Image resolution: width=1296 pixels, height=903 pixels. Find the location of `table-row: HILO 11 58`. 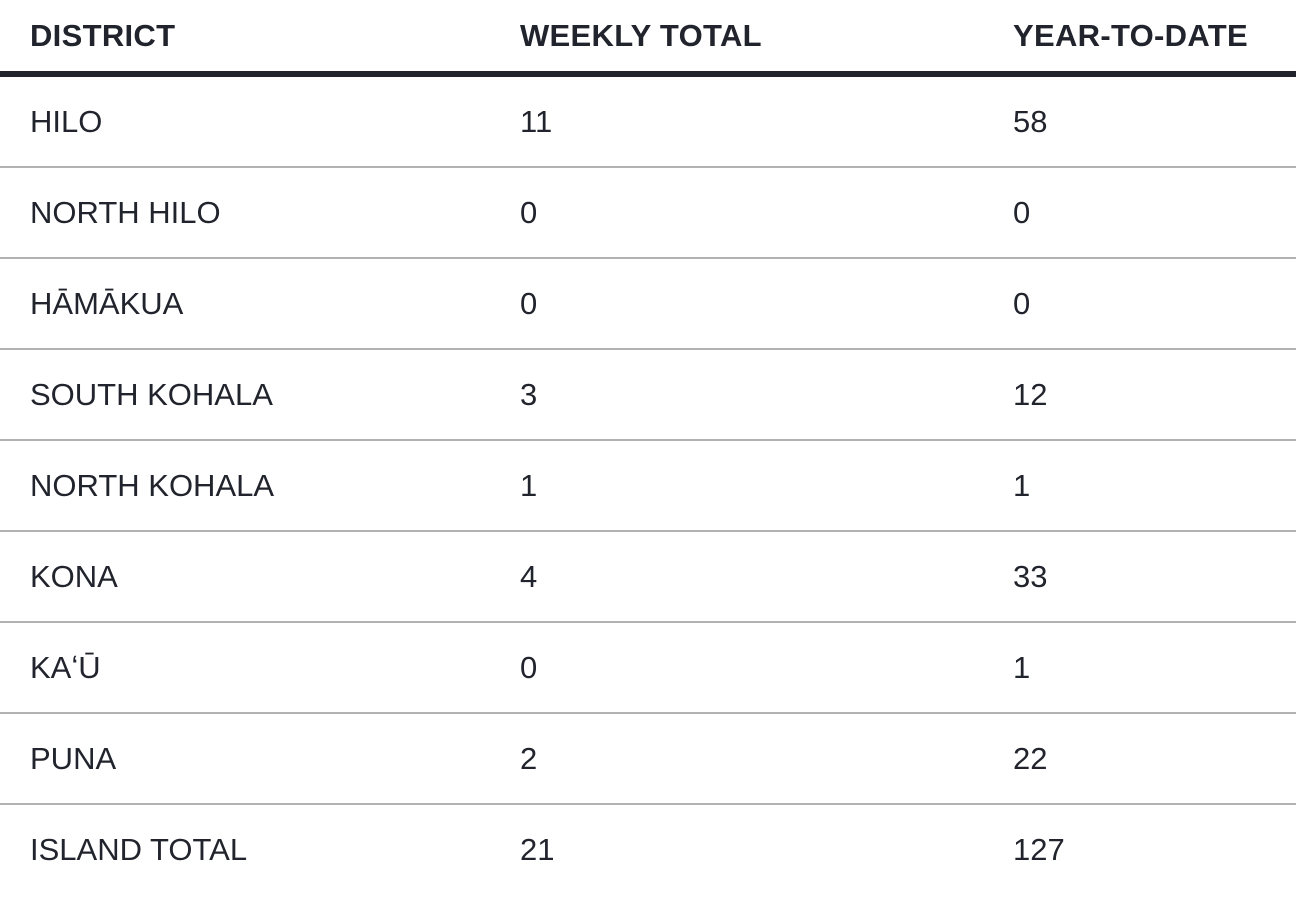

table-row: HILO 11 58 is located at coordinates (648, 121).